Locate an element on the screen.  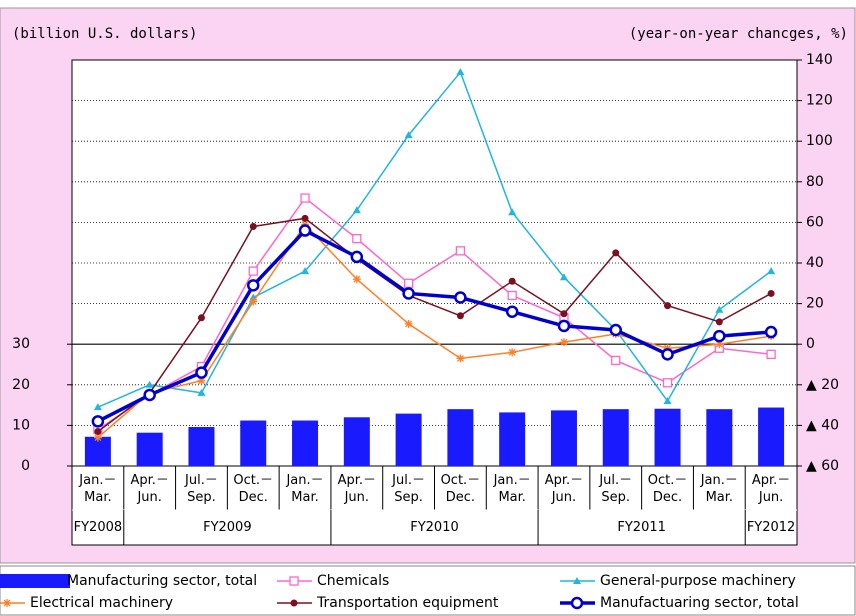
legend-swatch is located at coordinates (35, 581).